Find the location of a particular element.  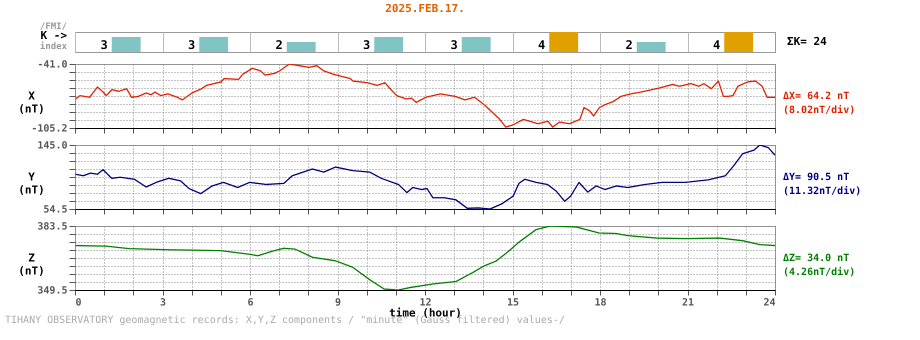

y-tick-label: 383.5 is located at coordinates (52, 227).